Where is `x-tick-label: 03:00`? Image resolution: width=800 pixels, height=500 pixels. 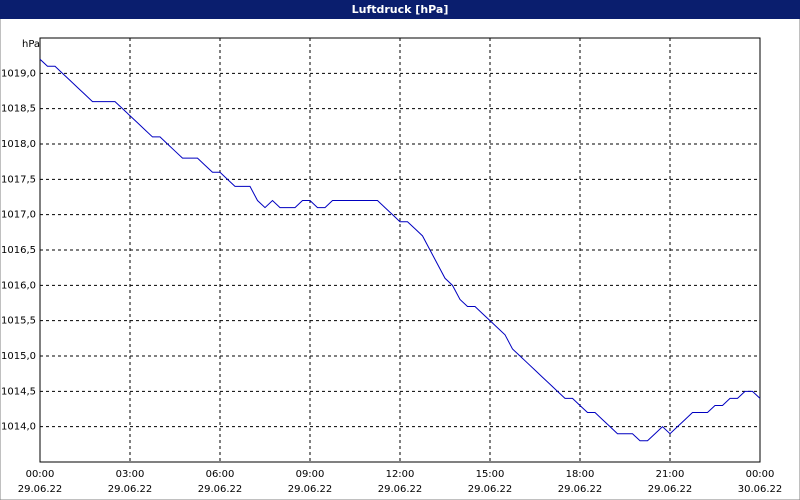 x-tick-label: 03:00 is located at coordinates (130, 474).